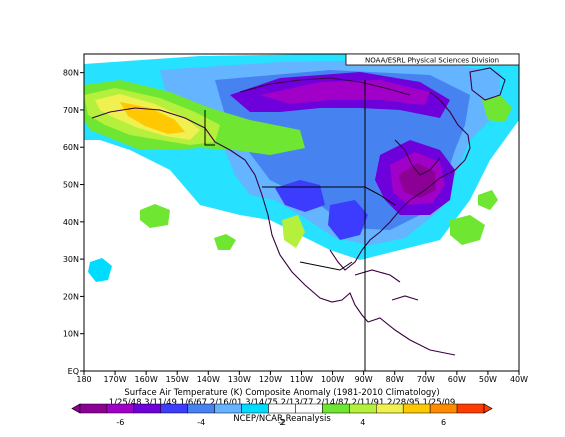  What do you see at coordinates (201, 422) in the screenshot?
I see `colorbar-label: -4` at bounding box center [201, 422].